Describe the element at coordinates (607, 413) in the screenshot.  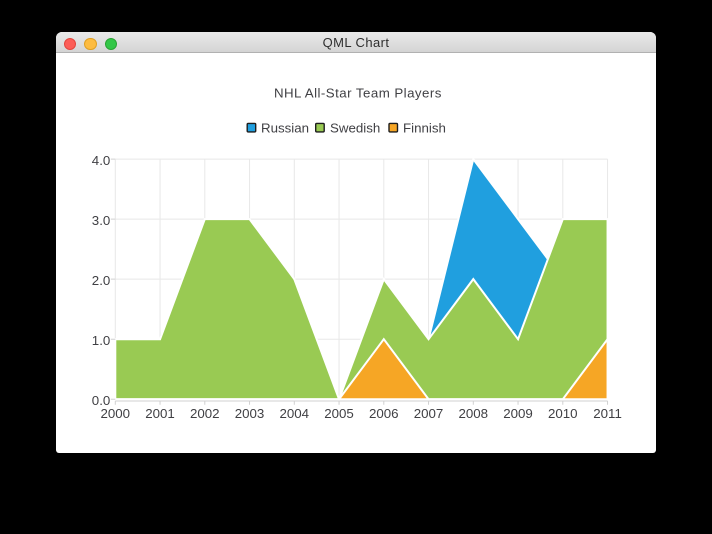
I see `svg-text: 2011` at that location.